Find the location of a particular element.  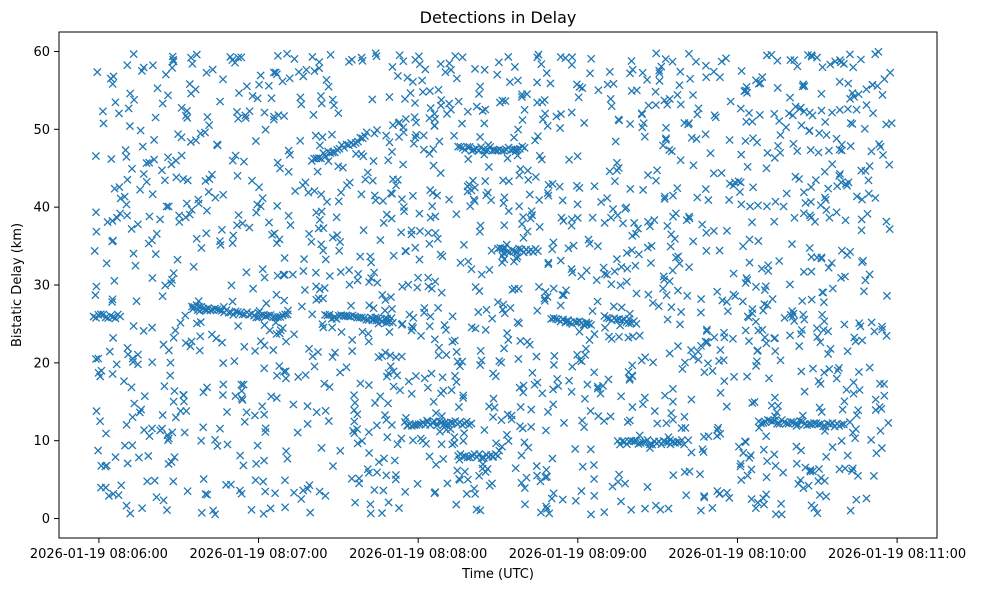

y-tick-label: 60 is located at coordinates (41, 52).